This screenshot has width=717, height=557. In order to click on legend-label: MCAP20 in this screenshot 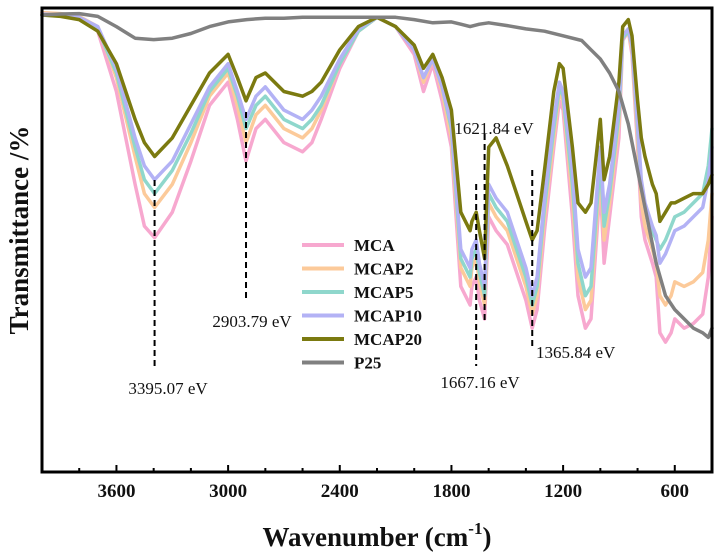, I will do `click(388, 339)`.